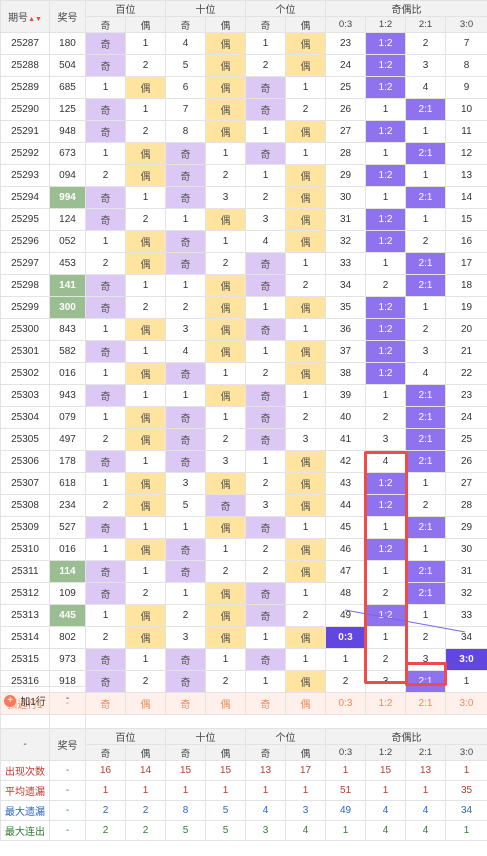 The width and height of the screenshot is (487, 856). I want to click on ratio-cell: 9, so click(466, 87).